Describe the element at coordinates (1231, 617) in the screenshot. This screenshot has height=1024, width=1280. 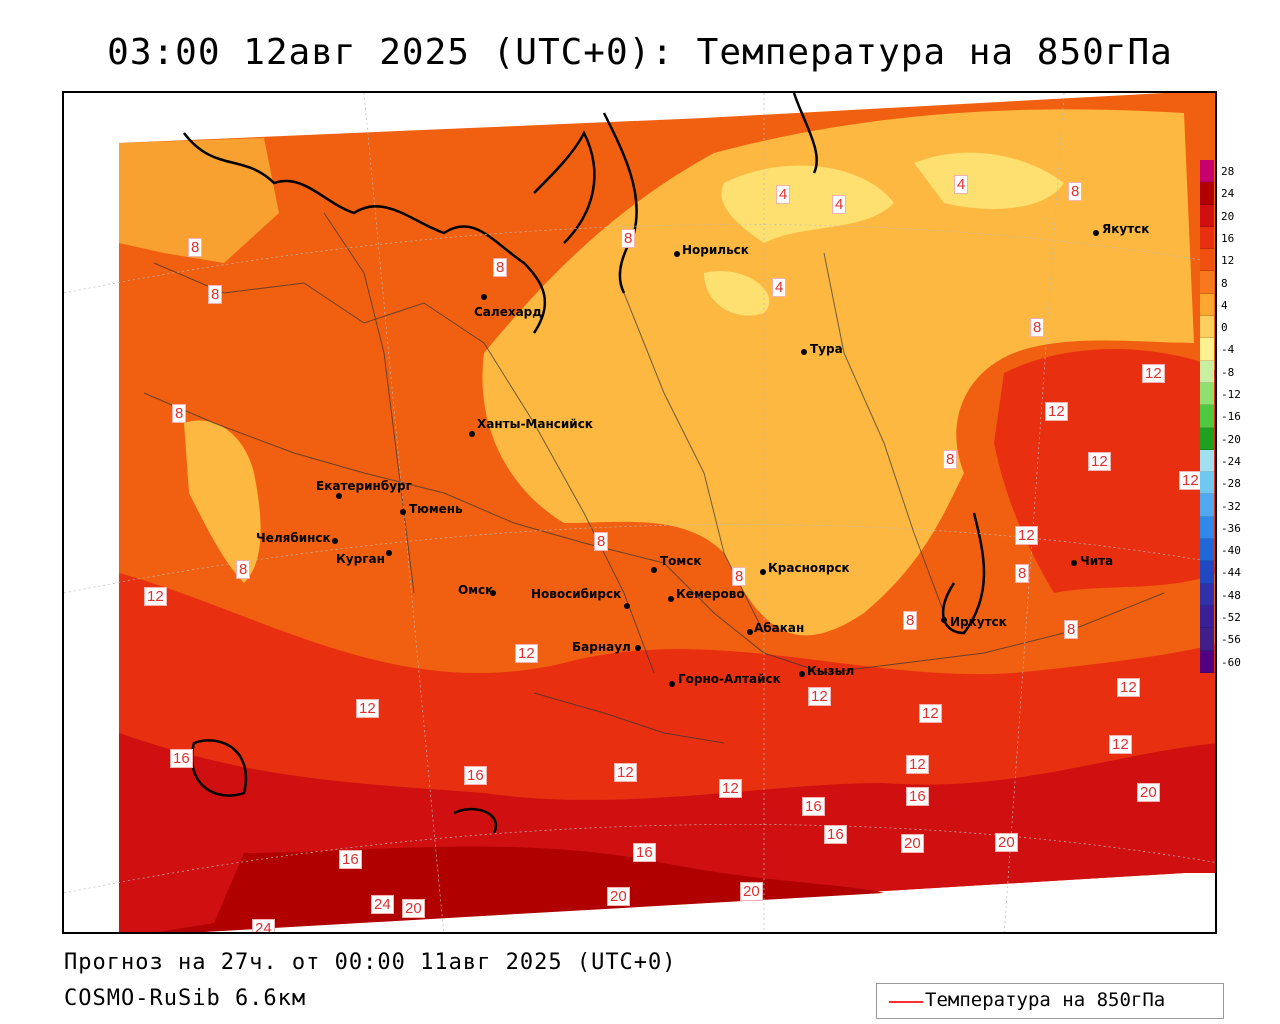
I see `color-scale-tick-label: -52` at that location.